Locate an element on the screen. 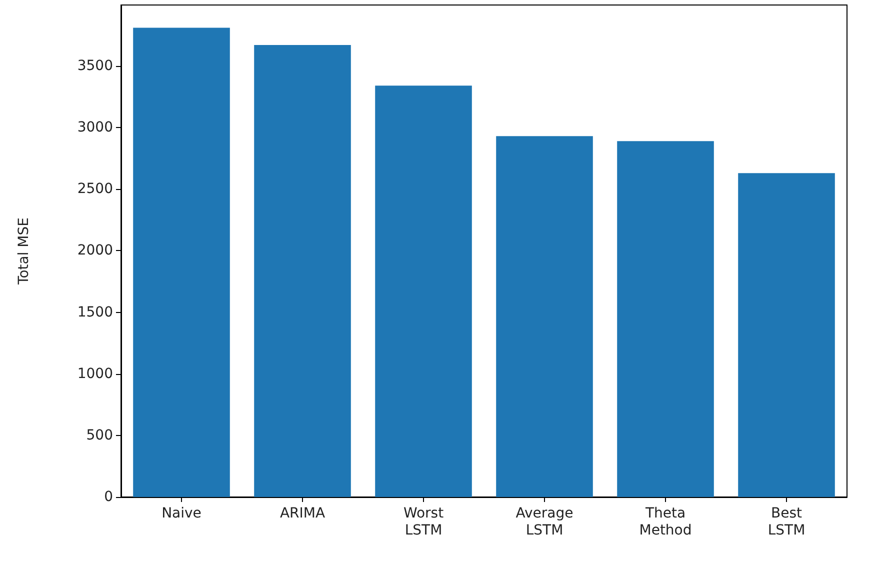  y-tick-label: 3000 is located at coordinates (95, 128).